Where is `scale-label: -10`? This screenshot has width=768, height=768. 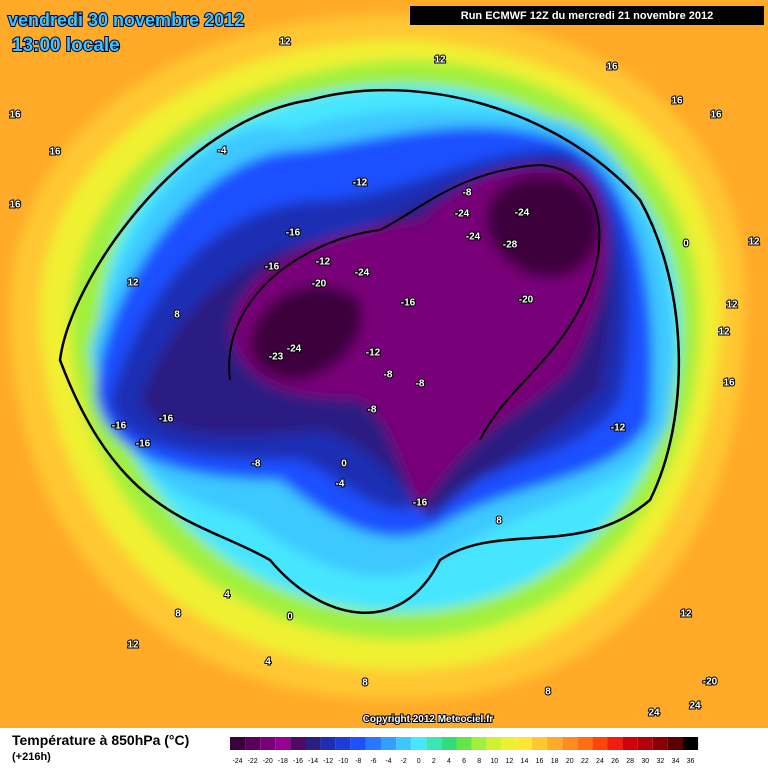 scale-label: -10 is located at coordinates (343, 761).